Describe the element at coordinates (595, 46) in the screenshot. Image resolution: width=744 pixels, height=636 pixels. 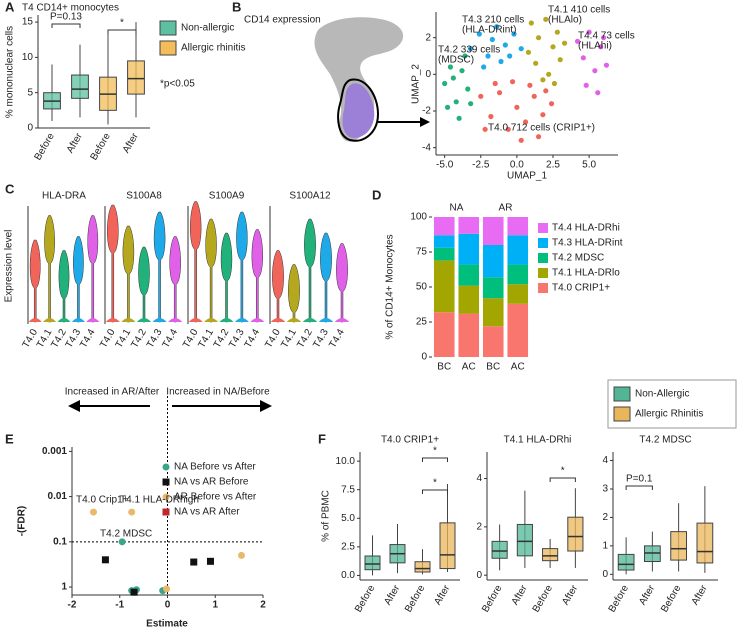
I see `annotation: (HLAhi)` at that location.